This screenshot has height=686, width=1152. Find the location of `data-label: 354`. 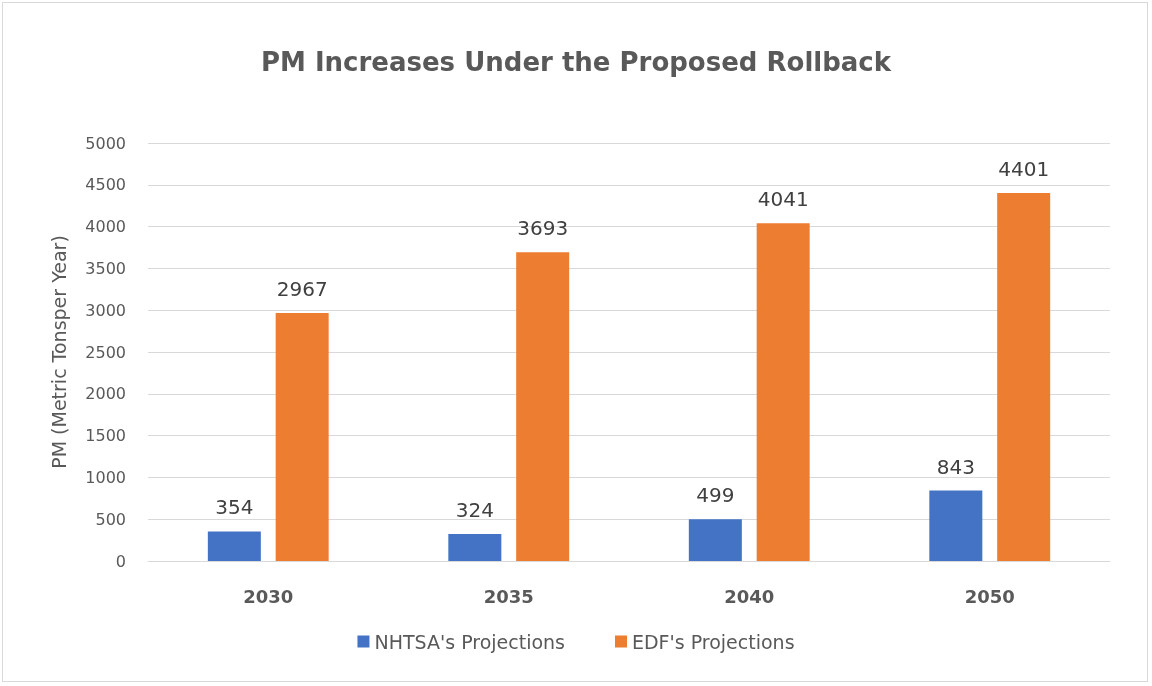

data-label: 354 is located at coordinates (234, 507).